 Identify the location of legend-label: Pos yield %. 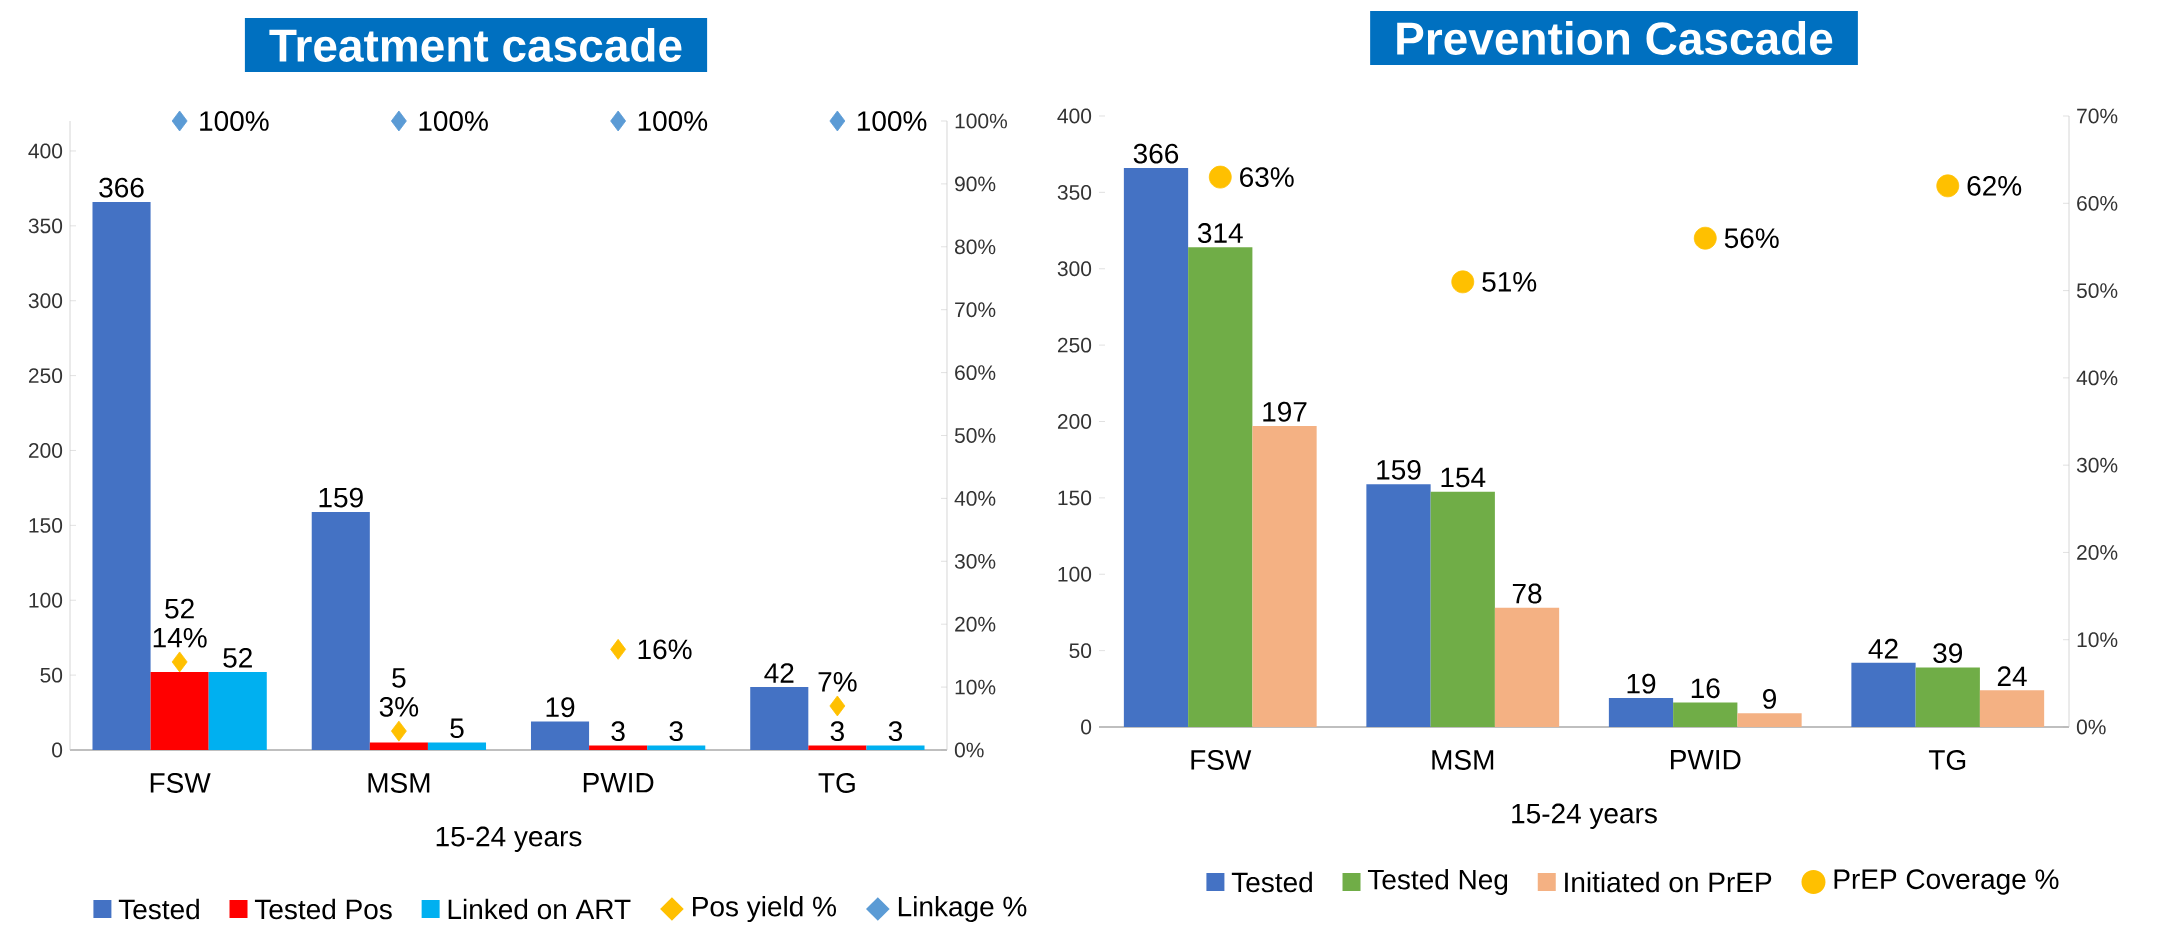
(764, 909).